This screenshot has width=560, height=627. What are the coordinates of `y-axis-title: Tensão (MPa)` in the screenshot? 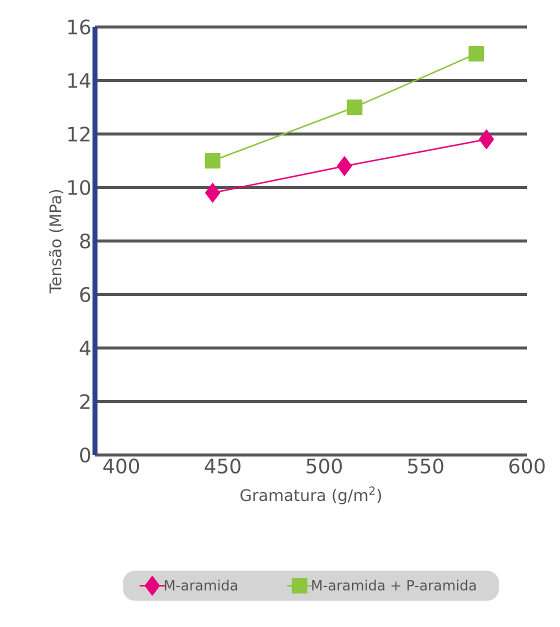 It's located at (56, 242).